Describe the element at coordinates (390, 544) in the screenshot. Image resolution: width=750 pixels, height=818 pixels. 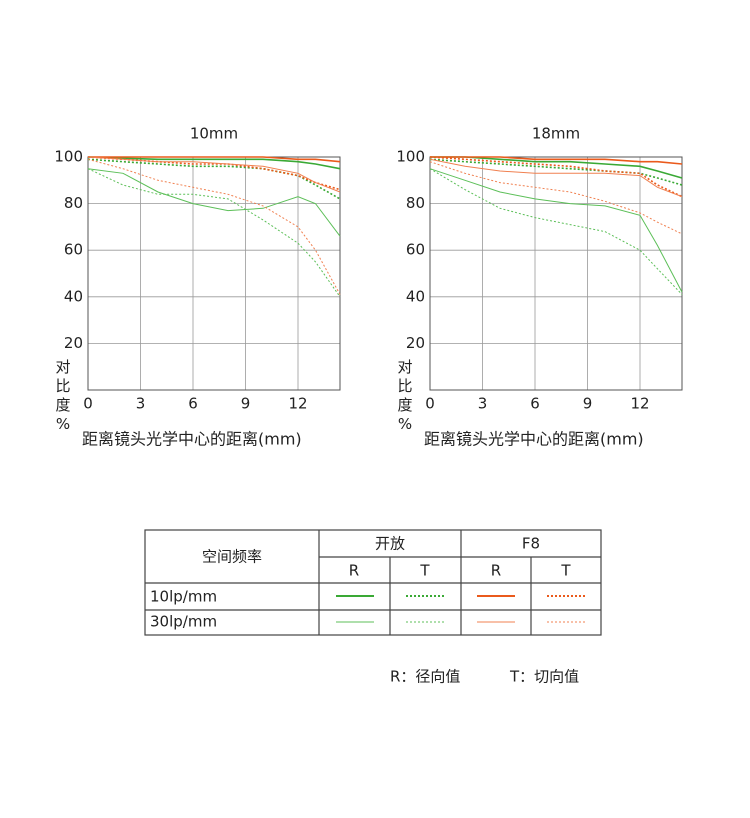
I see `table-group: 开放` at that location.